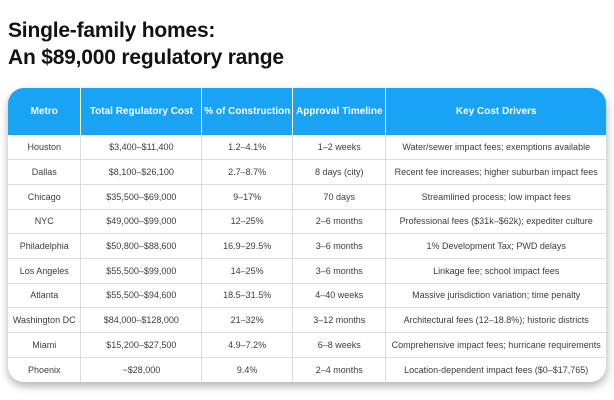  What do you see at coordinates (141, 369) in the screenshot?
I see `cost-cell: ~$28,000` at bounding box center [141, 369].